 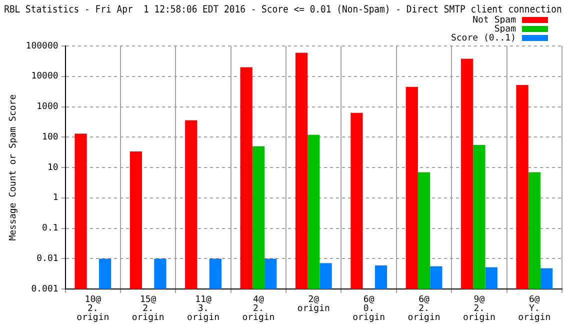 What do you see at coordinates (47, 259) in the screenshot?
I see `y-tick-label: 0.01` at bounding box center [47, 259].